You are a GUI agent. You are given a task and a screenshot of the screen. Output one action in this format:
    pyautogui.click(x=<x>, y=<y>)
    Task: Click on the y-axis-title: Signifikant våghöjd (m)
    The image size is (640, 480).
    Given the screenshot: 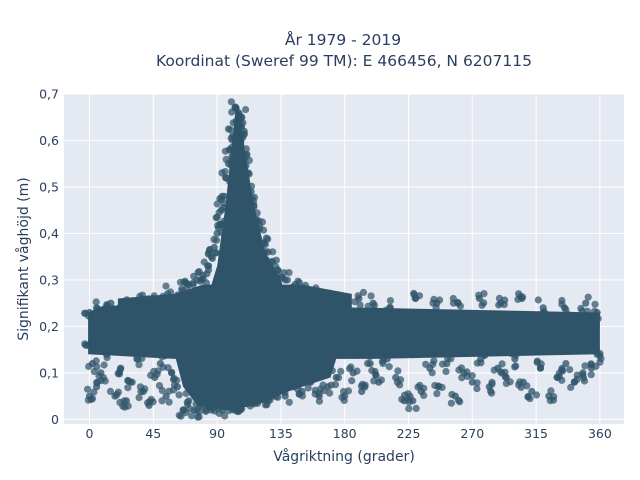 What is the action you would take?
    pyautogui.click(x=23, y=258)
    